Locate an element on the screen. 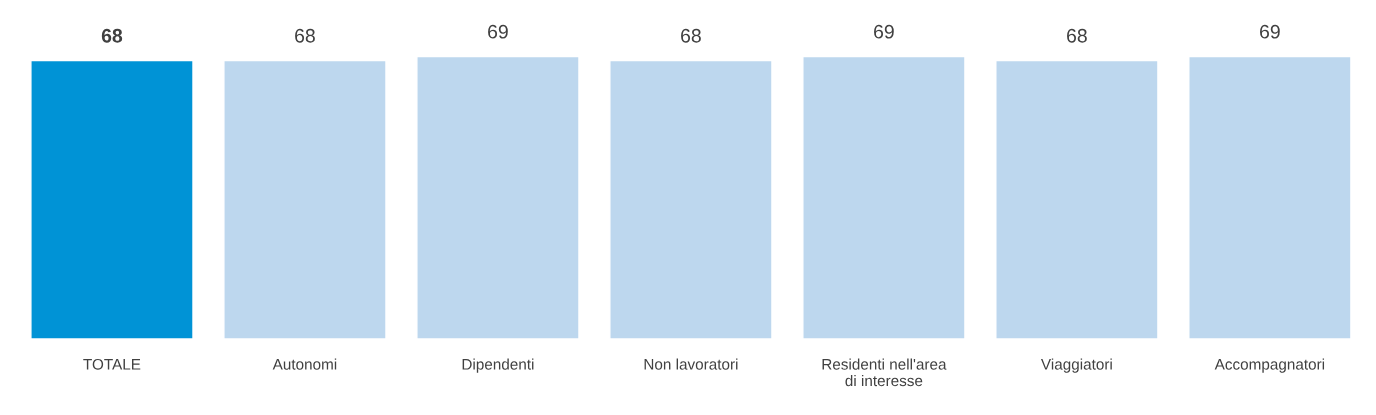 The image size is (1376, 415). x-tick-label: Dipendenti is located at coordinates (498, 365).